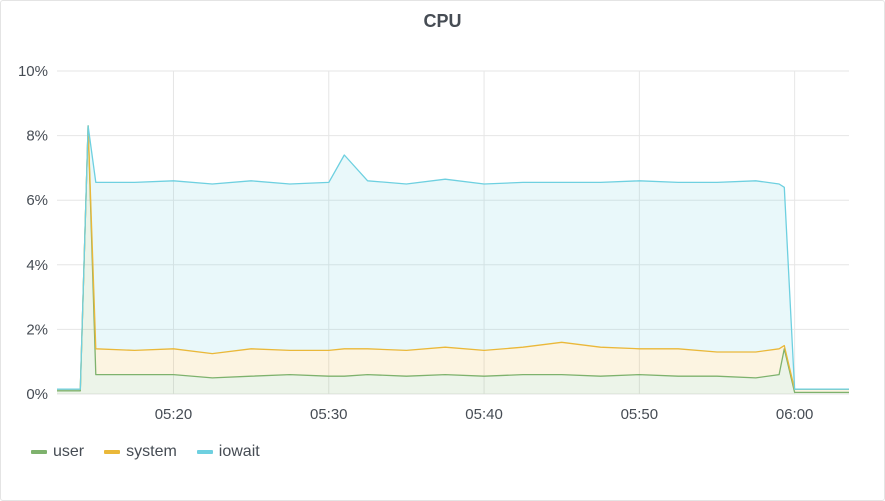 This screenshot has height=501, width=885. What do you see at coordinates (33, 71) in the screenshot?
I see `y-tick-label: 10%` at bounding box center [33, 71].